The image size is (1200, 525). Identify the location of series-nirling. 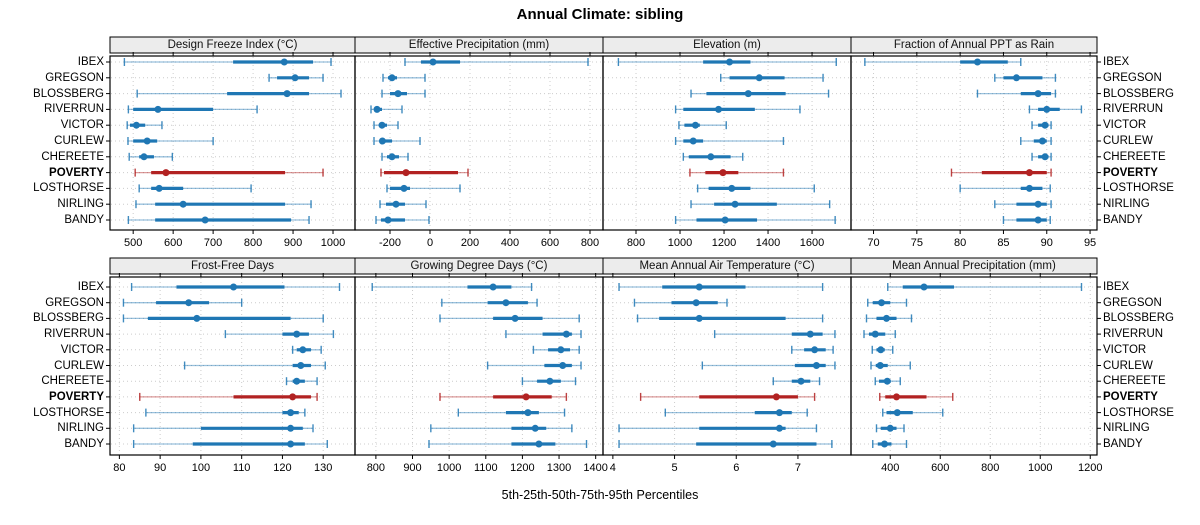
(1023, 204).